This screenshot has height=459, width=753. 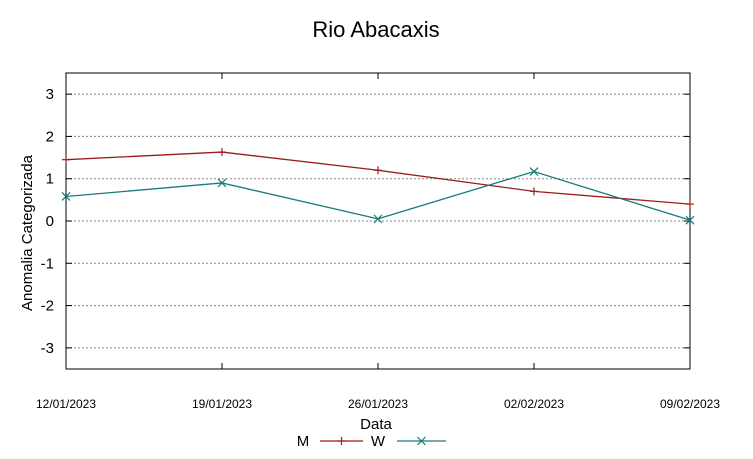 I want to click on x-tick-label: 09/02/2023, so click(x=690, y=404).